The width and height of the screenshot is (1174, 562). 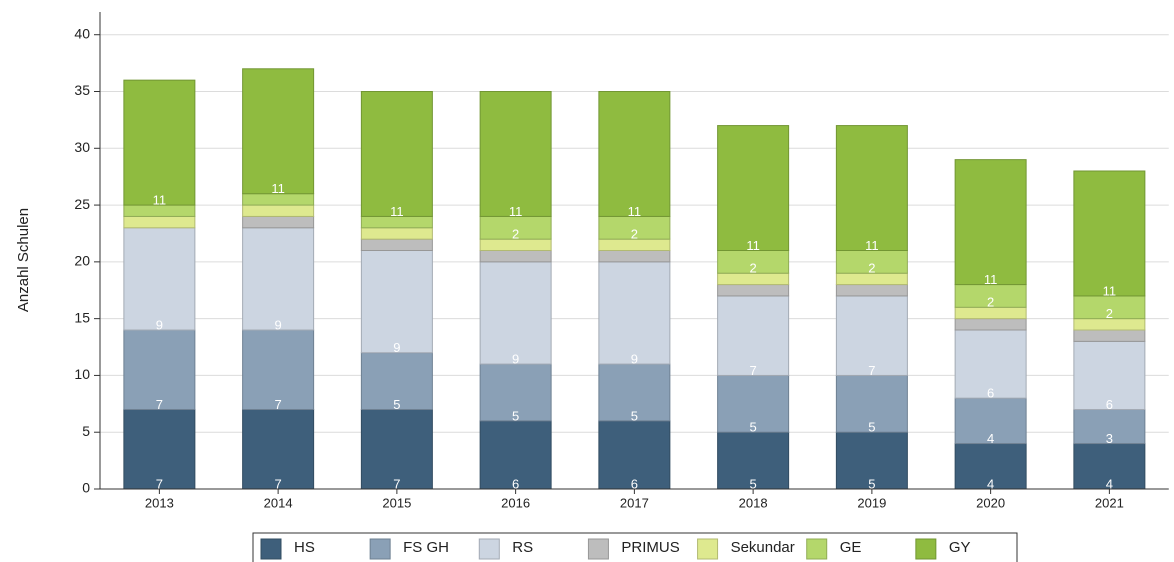 What do you see at coordinates (159, 502) in the screenshot?
I see `x-tick-label: 2013` at bounding box center [159, 502].